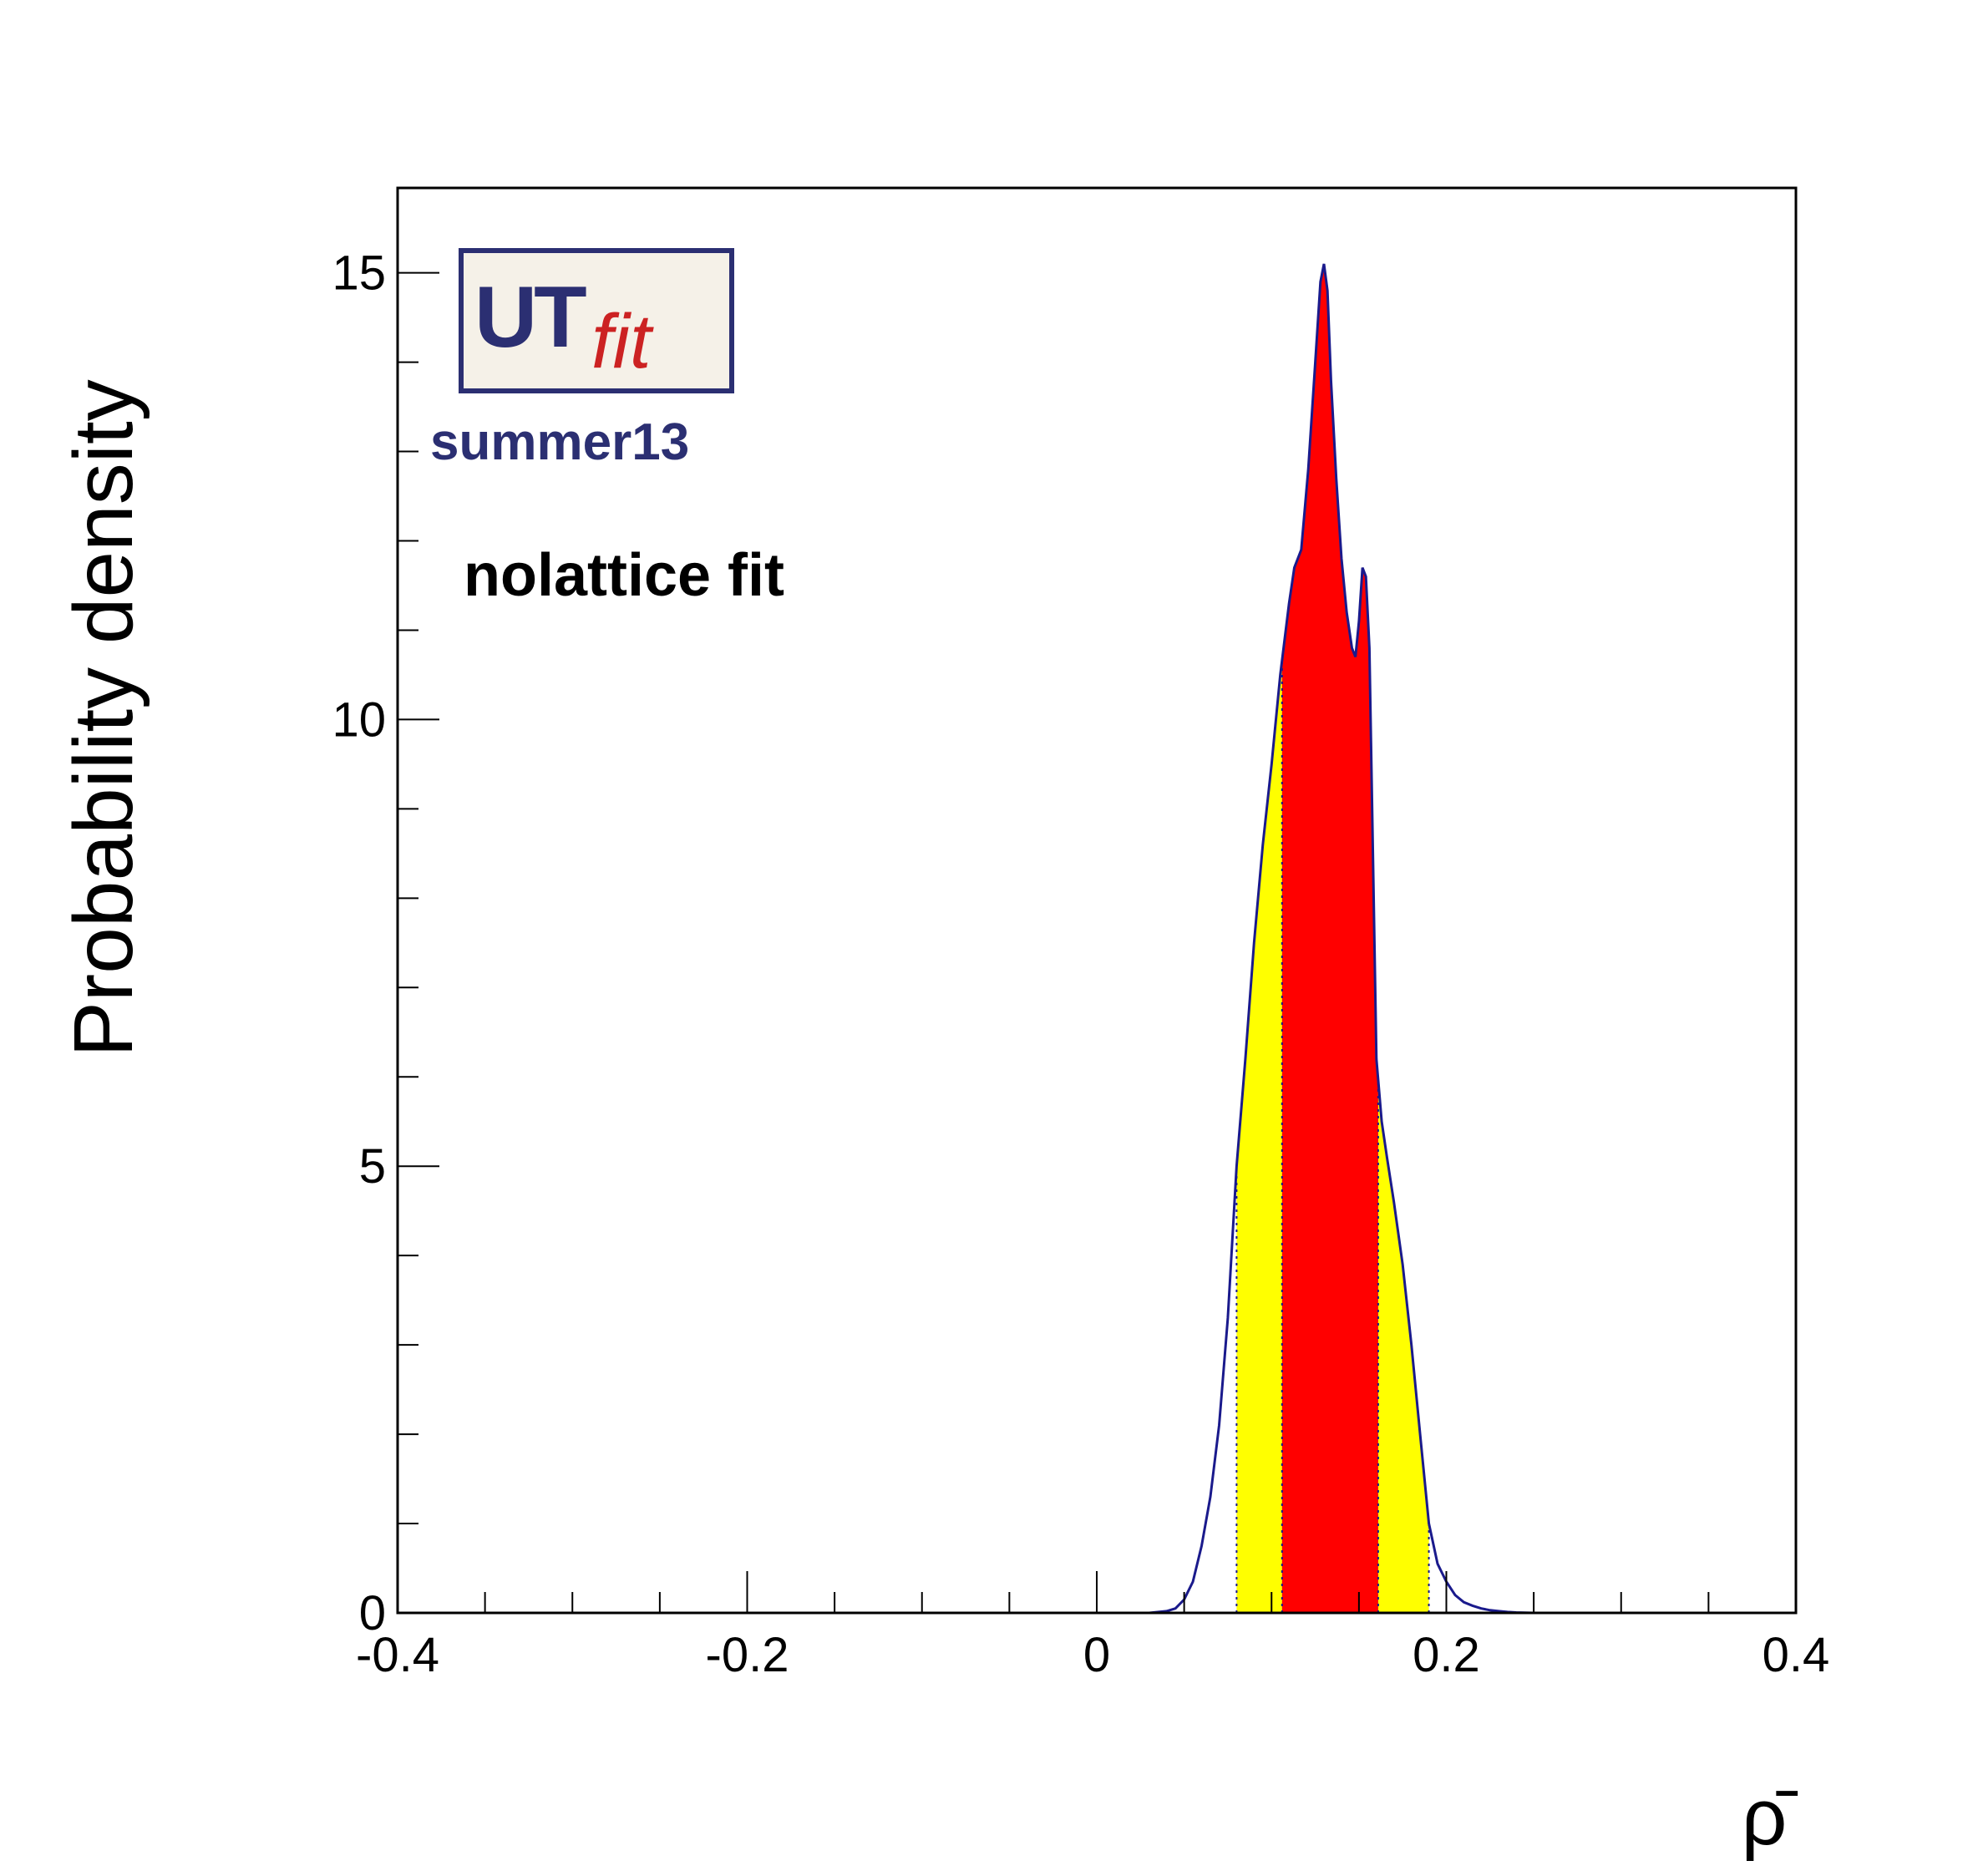  I want to click on x-tick-label: -0.2, so click(747, 1655).